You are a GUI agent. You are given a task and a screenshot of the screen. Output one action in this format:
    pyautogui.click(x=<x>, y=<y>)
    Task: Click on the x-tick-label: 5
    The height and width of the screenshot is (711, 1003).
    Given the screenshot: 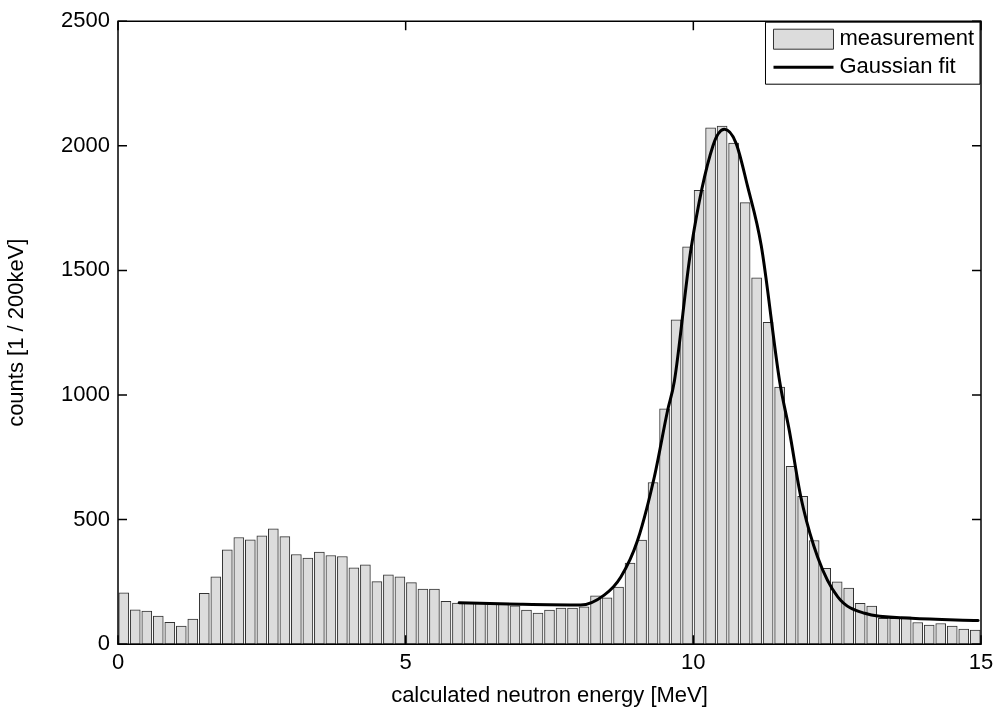 What is the action you would take?
    pyautogui.click(x=405, y=662)
    